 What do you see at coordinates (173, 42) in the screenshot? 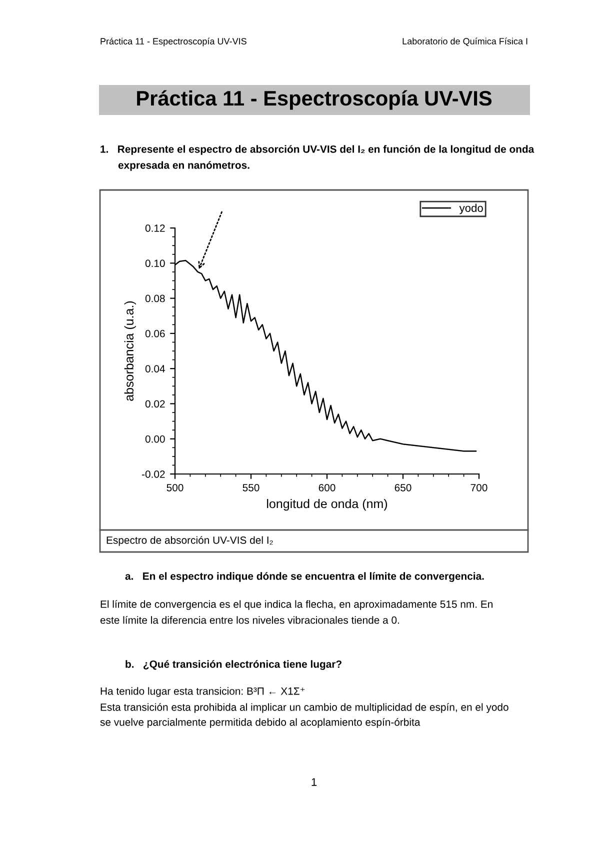
I see `text: Práctica 11 - Espectroscopía UV-VIS` at bounding box center [173, 42].